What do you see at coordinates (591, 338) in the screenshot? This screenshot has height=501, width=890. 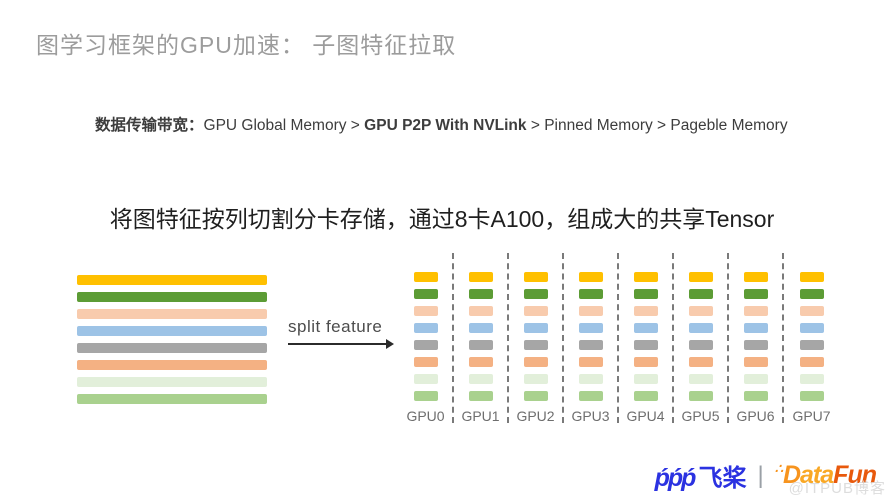 I see `gpu-column-gpu3: GPU3` at bounding box center [591, 338].